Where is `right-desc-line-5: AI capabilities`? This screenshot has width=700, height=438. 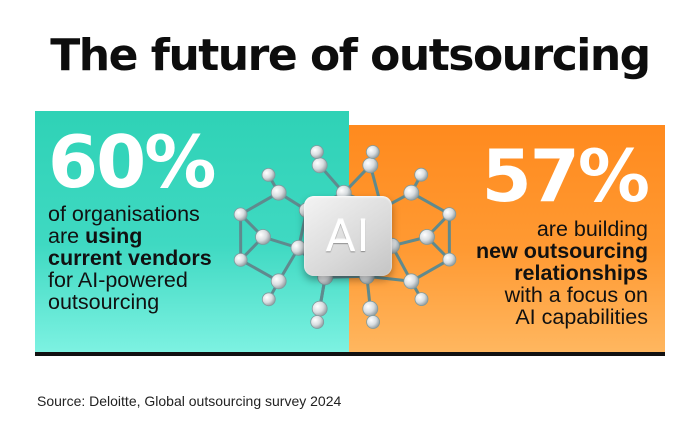
right-desc-line-5: AI capabilities is located at coordinates (581, 317).